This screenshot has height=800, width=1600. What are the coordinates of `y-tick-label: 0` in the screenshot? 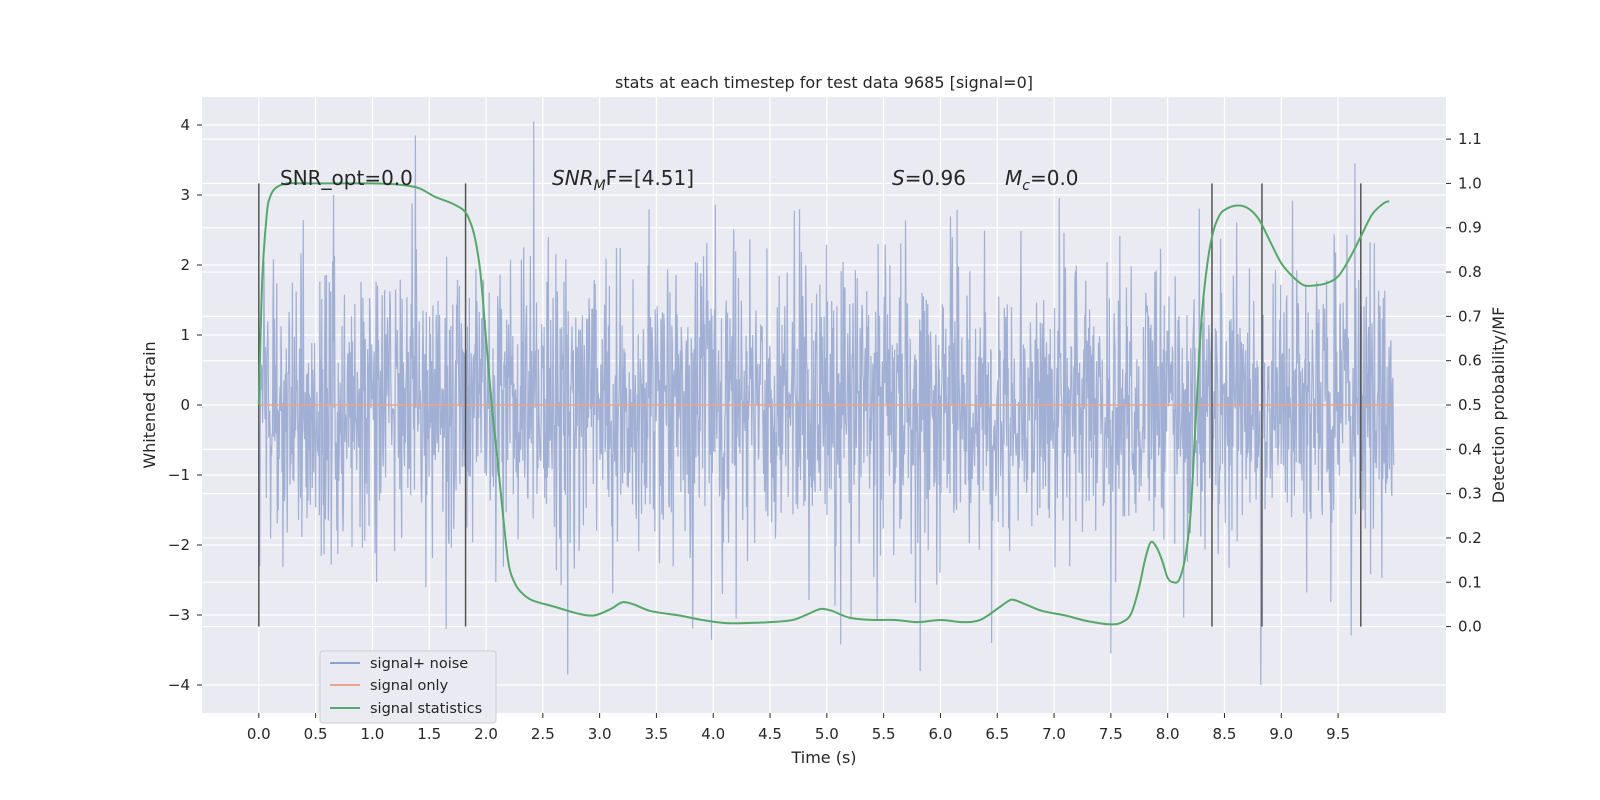 It's located at (185, 405).